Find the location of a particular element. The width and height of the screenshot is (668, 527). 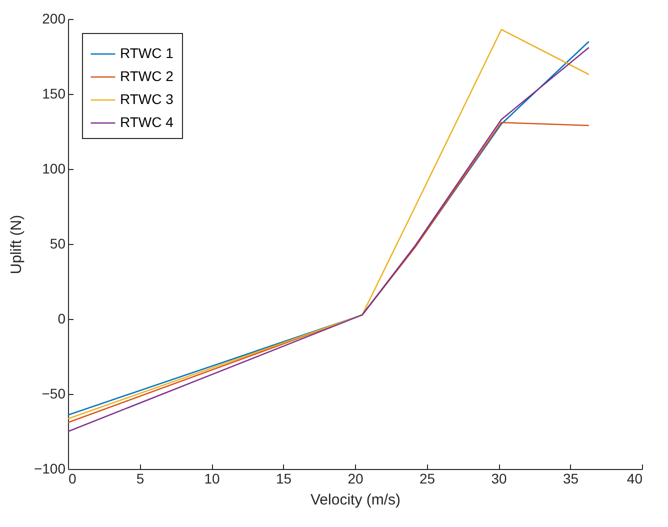

y-tick-label: 200 is located at coordinates (54, 18).